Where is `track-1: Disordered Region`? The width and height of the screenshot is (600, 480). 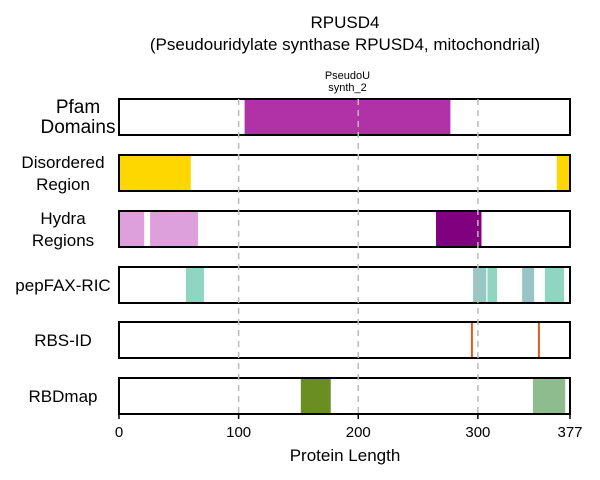 track-1: Disordered Region is located at coordinates (296, 173).